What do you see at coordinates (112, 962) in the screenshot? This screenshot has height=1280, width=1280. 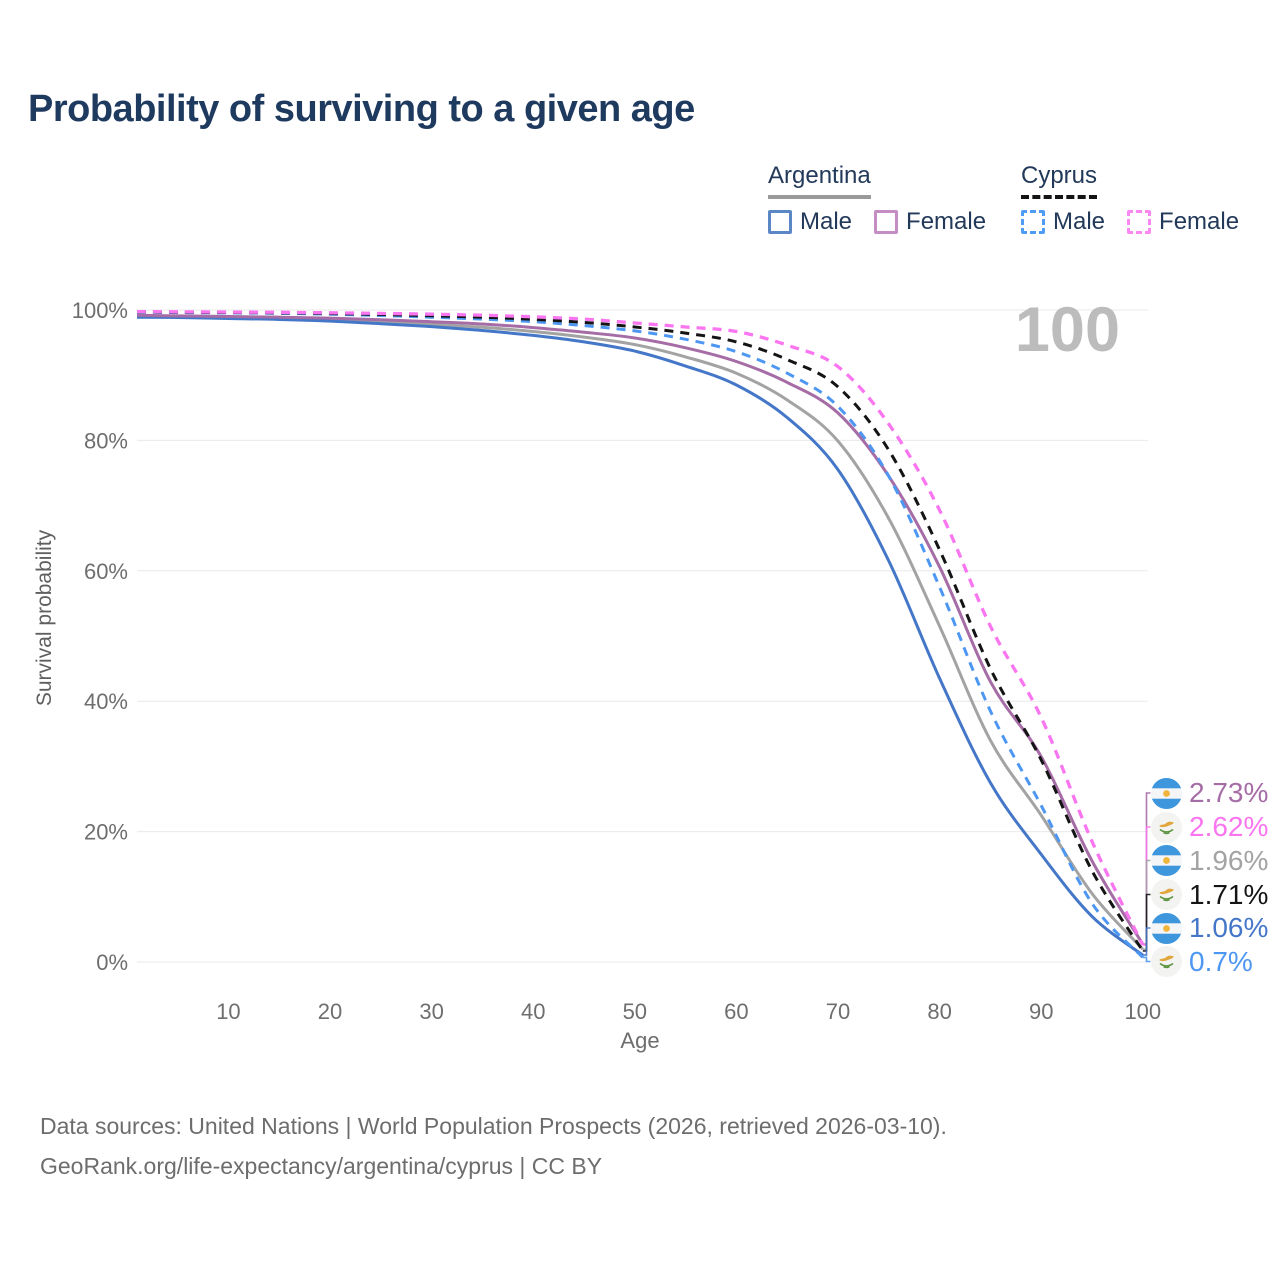 I see `y-tick-label: 0%` at bounding box center [112, 962].